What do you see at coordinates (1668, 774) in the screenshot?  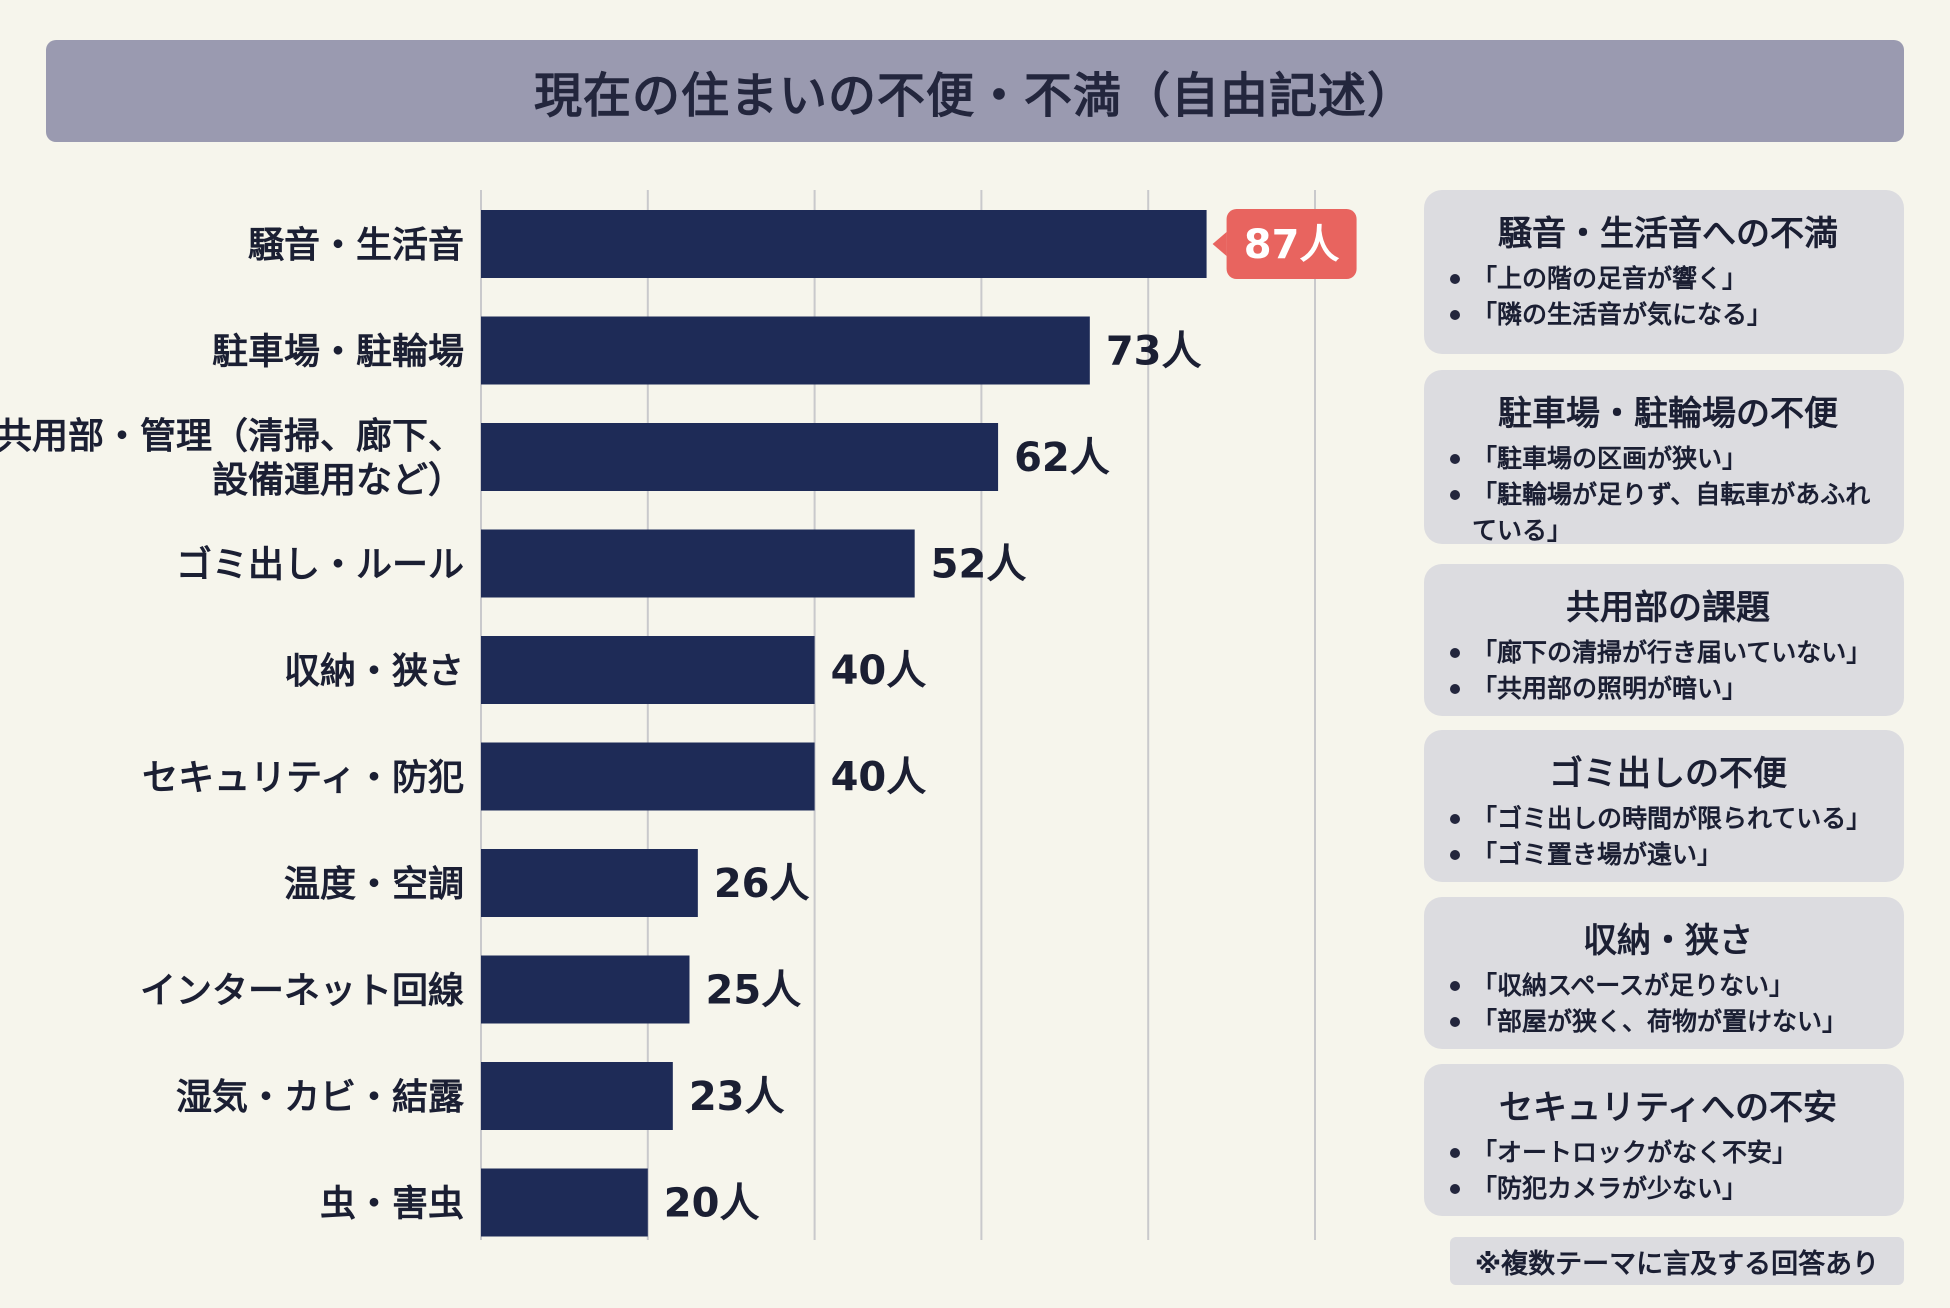 I see `panel-title: ゴミ出しの不便` at bounding box center [1668, 774].